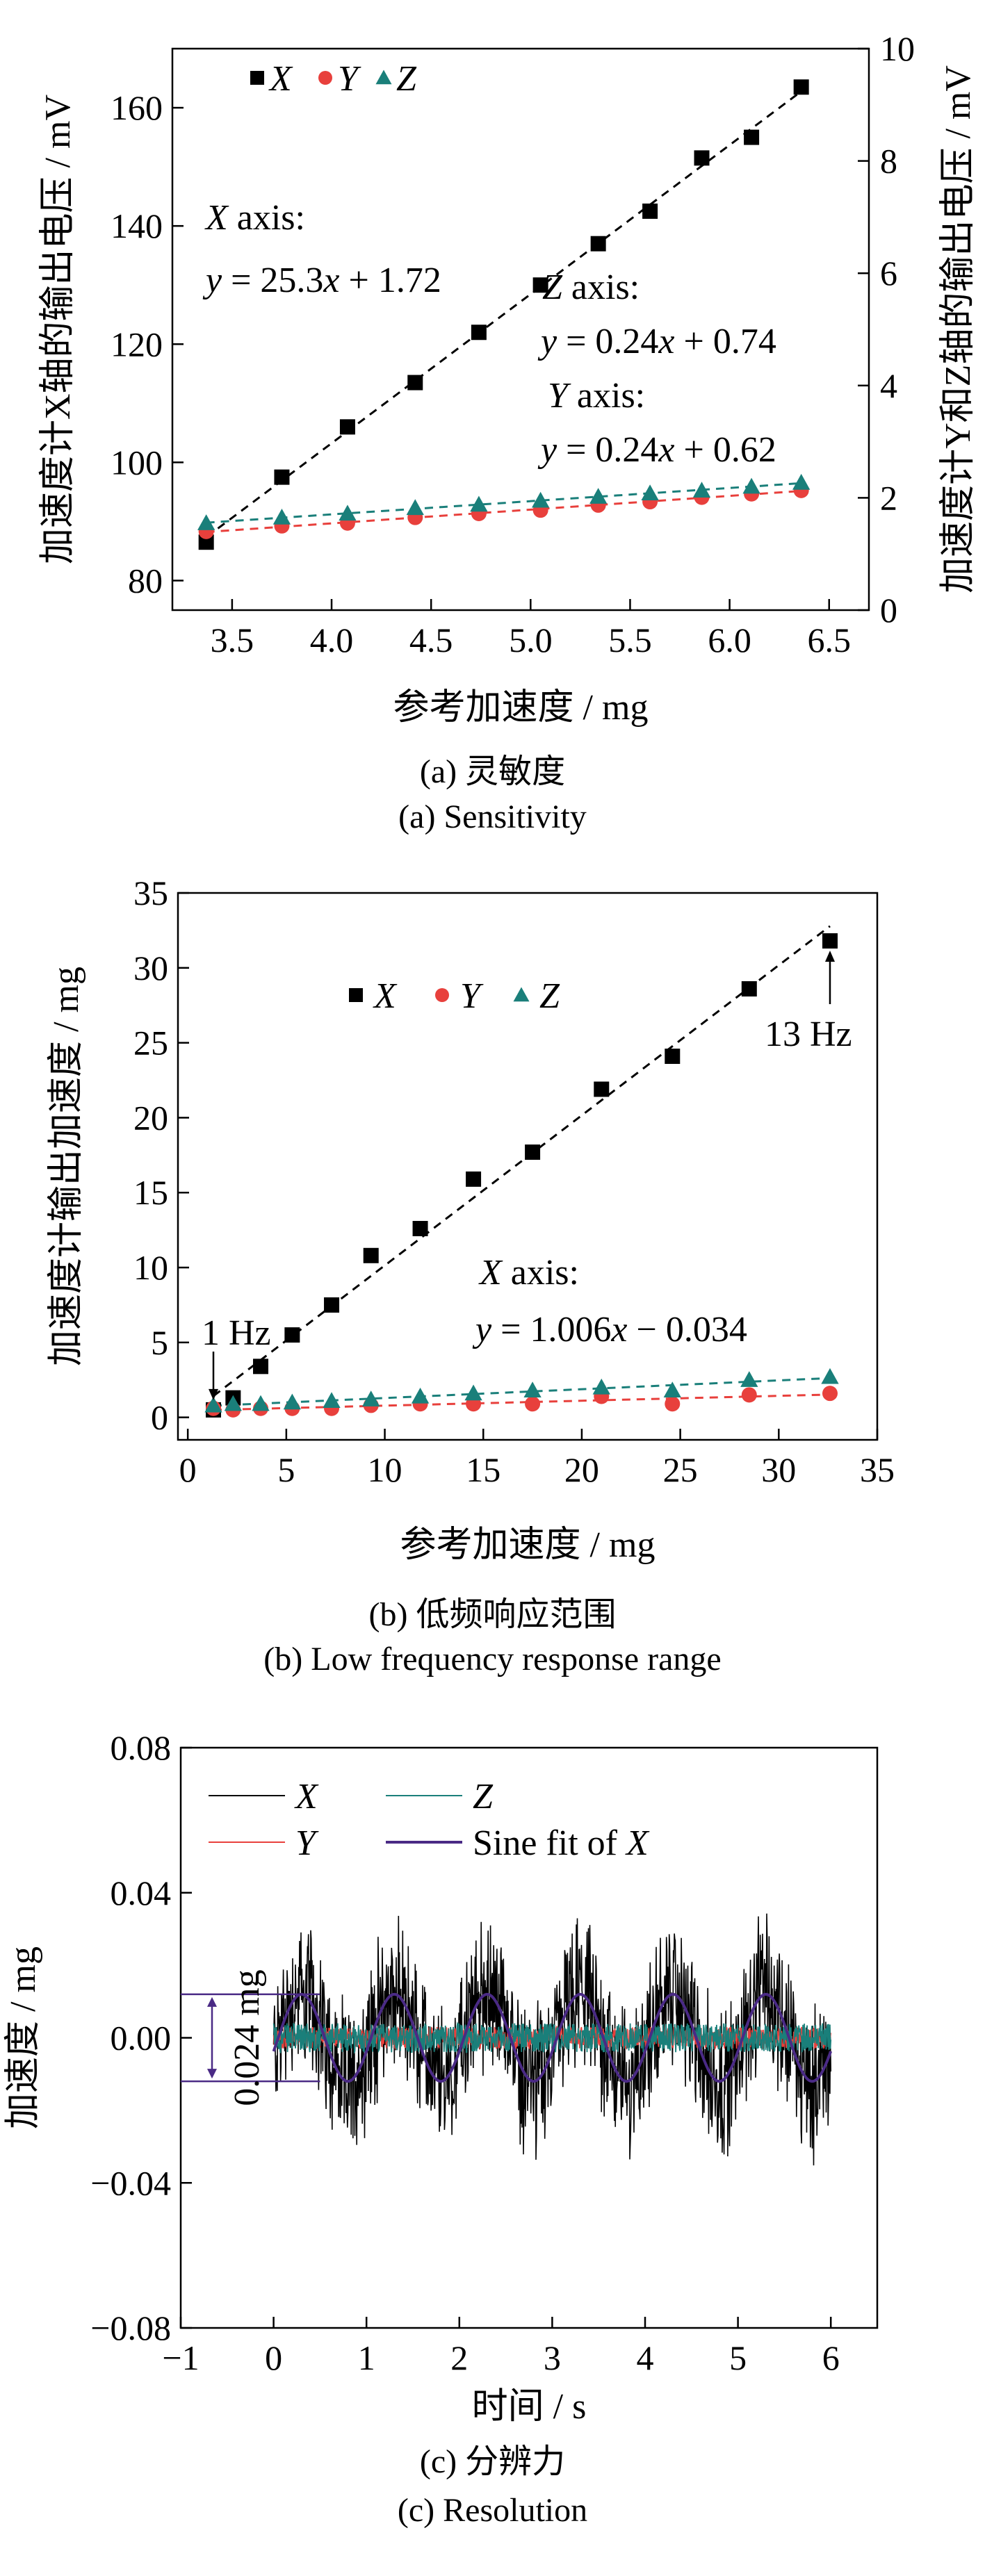 The image size is (985, 2576). Describe the element at coordinates (383, 77) in the screenshot. I see `a-legend-marker-z` at that location.